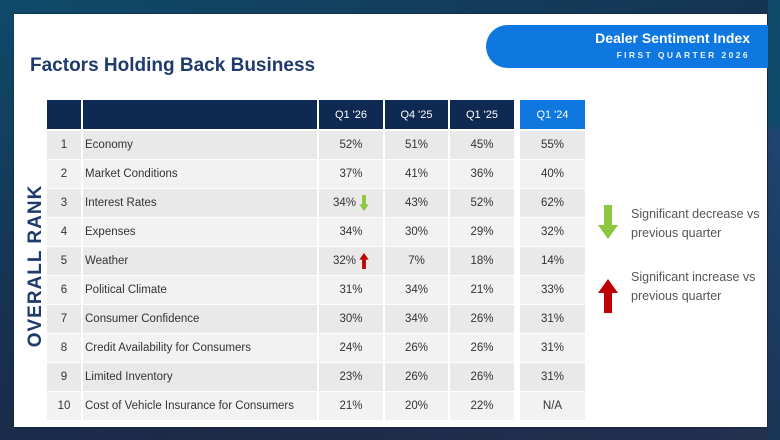 This screenshot has width=780, height=440. What do you see at coordinates (168, 348) in the screenshot?
I see `factor-name: Credit Availability for Consumers` at bounding box center [168, 348].